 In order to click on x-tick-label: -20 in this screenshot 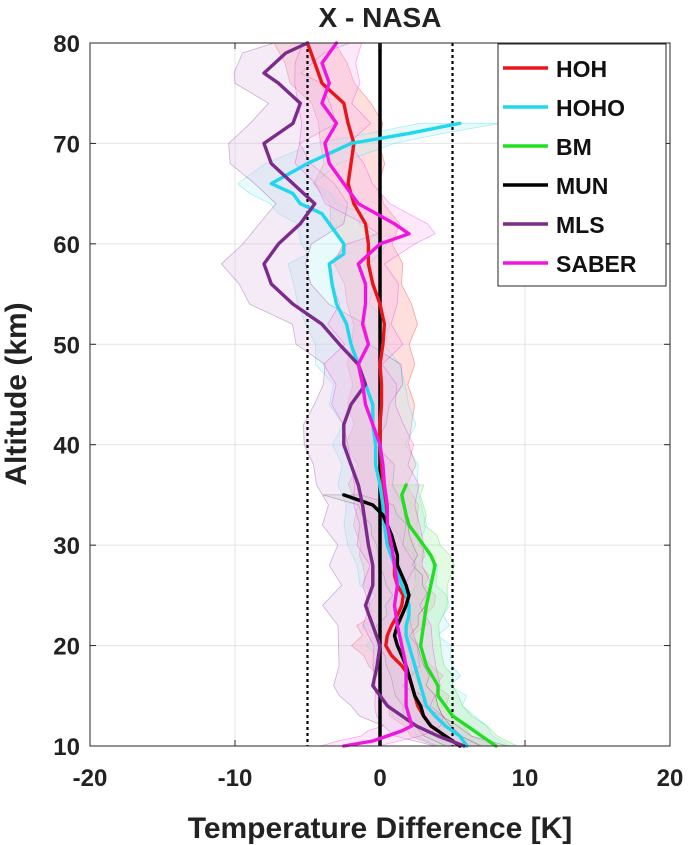, I will do `click(90, 778)`.